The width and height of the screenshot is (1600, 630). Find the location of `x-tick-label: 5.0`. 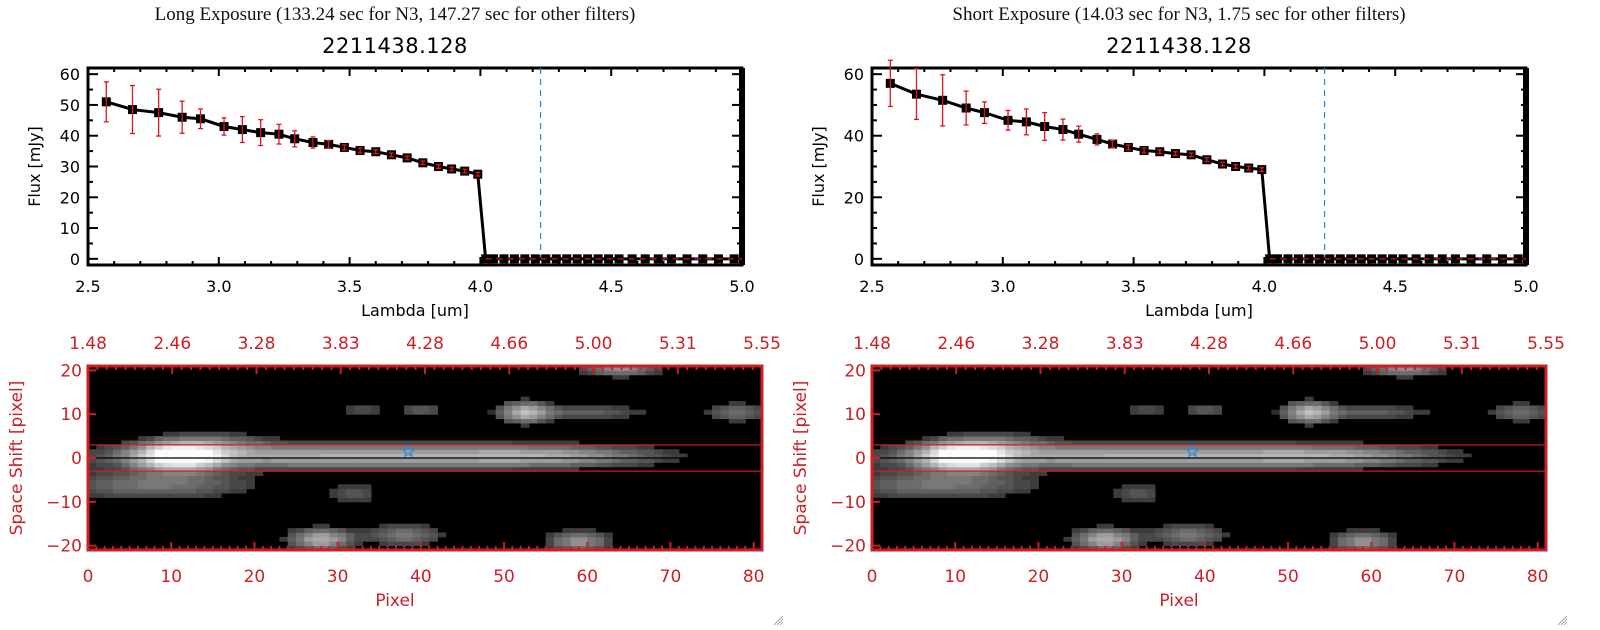

x-tick-label: 5.0 is located at coordinates (741, 286).